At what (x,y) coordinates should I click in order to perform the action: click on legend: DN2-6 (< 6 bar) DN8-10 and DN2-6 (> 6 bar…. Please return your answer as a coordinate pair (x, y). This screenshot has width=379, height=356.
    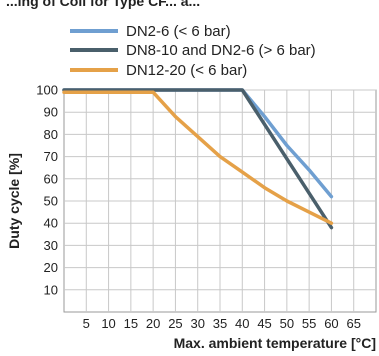
    Looking at the image, I should click on (193, 51).